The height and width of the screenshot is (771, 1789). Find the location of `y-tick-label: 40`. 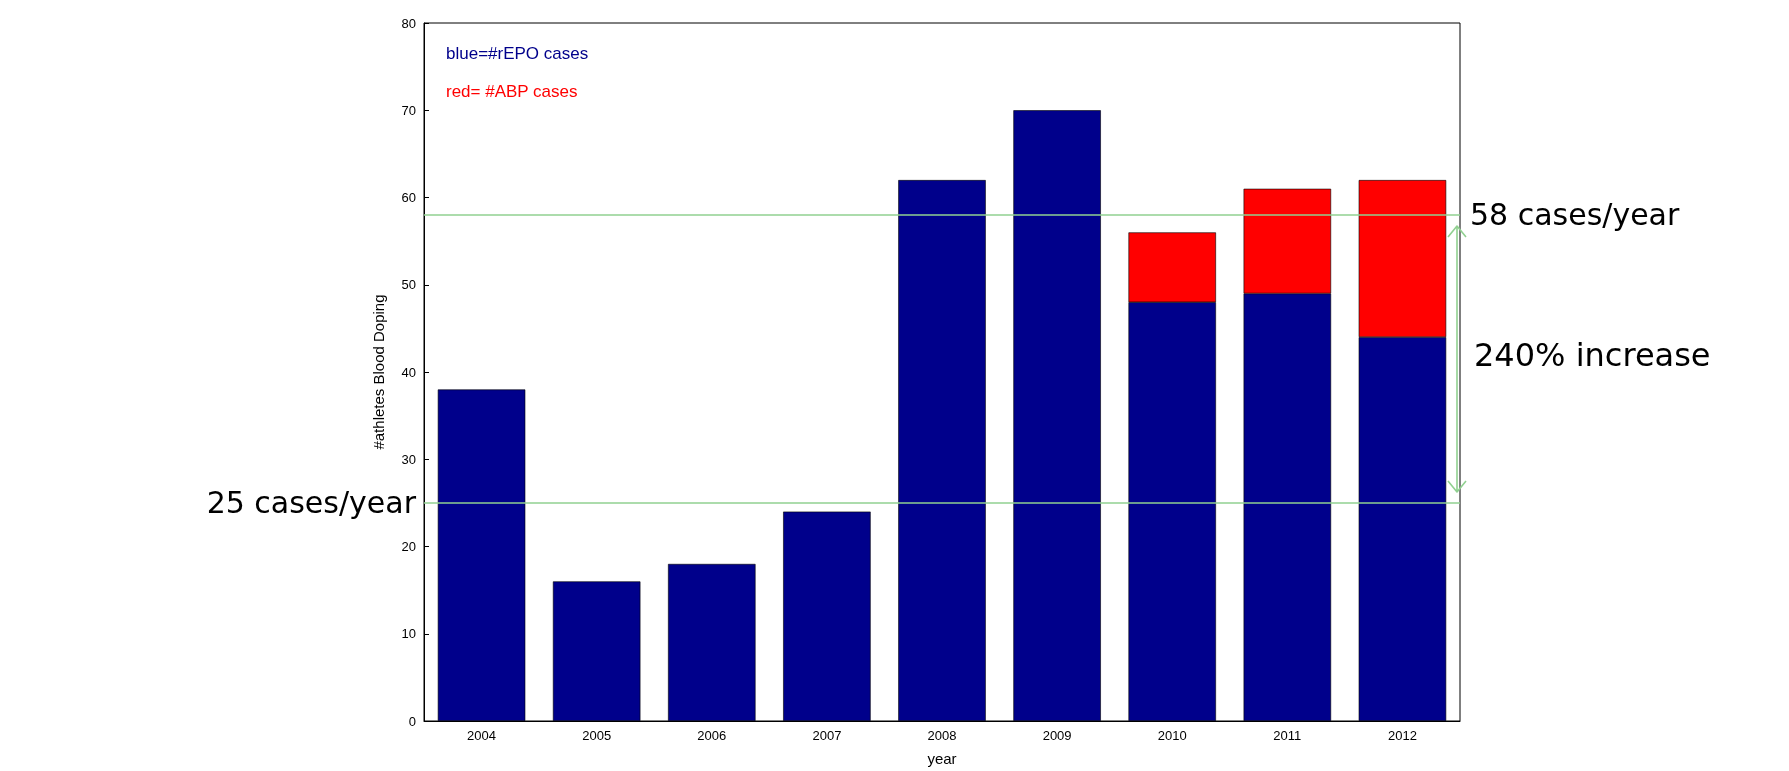

y-tick-label: 40 is located at coordinates (408, 372).